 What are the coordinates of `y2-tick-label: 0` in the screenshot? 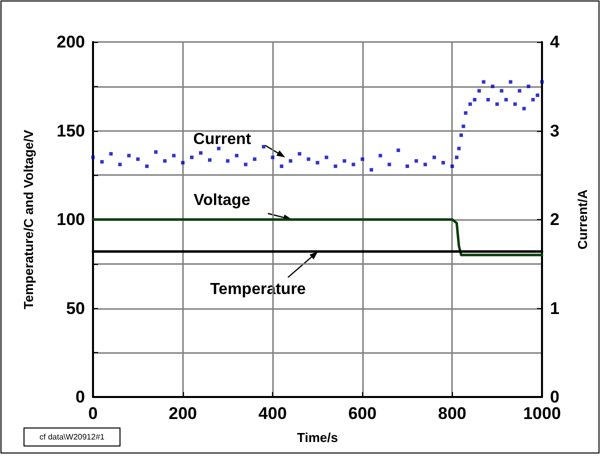 It's located at (555, 397).